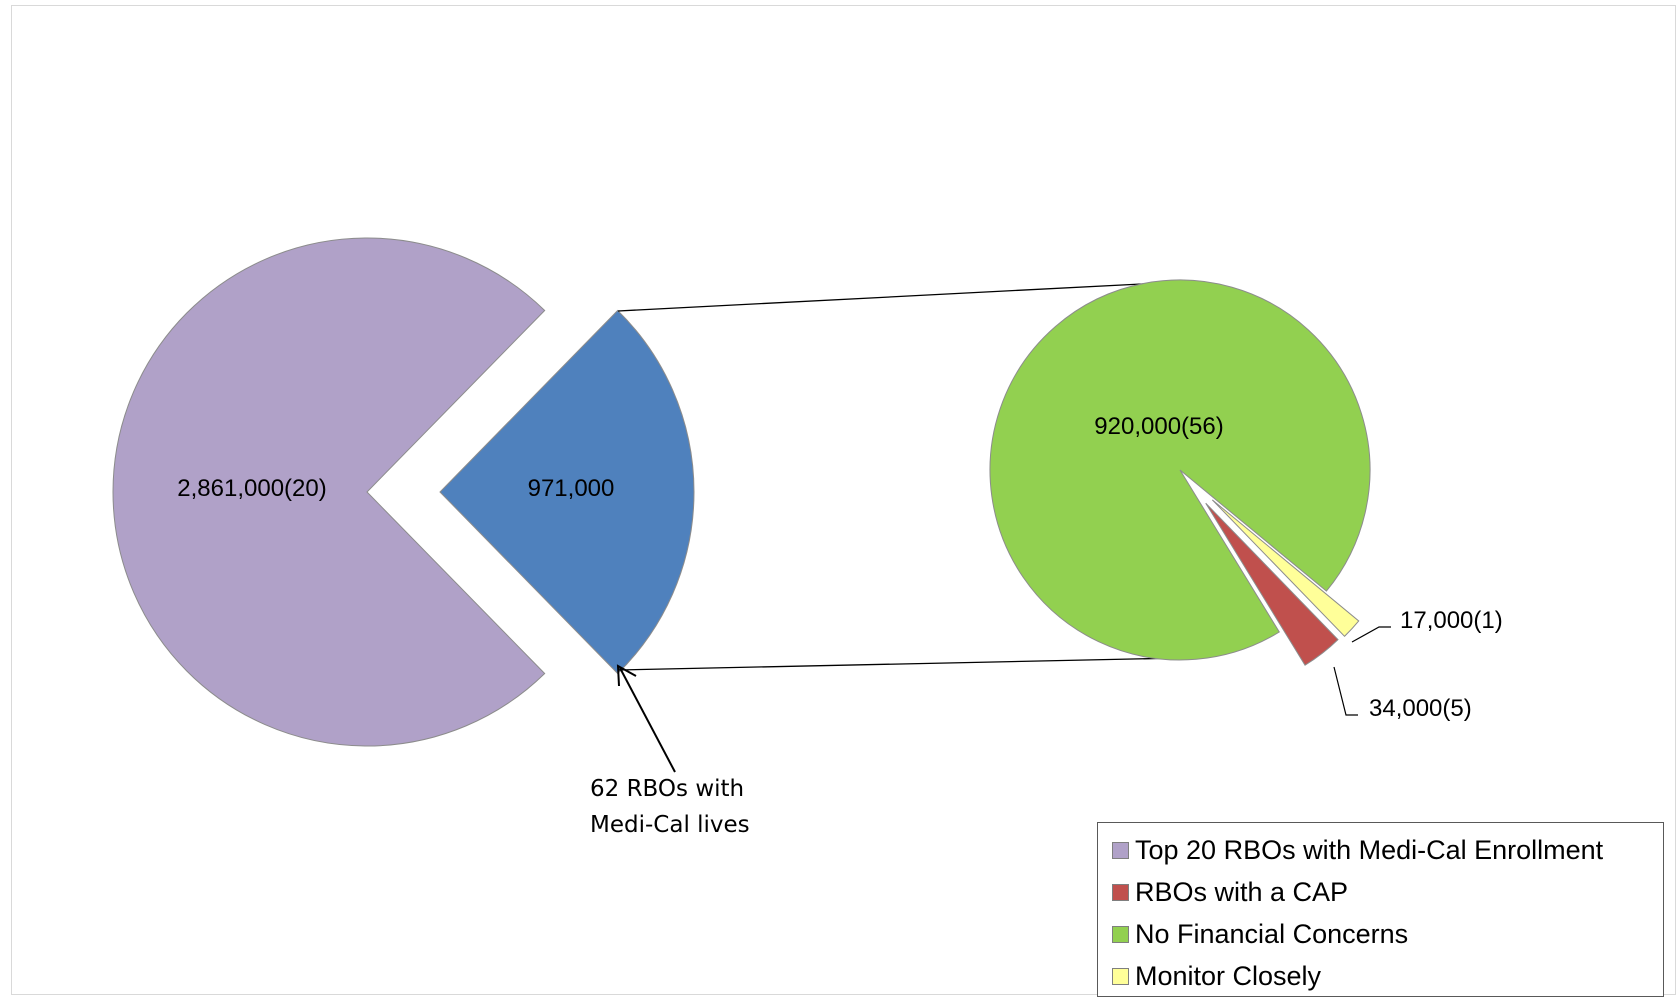  I want to click on connector-lines, so click(899, 476).